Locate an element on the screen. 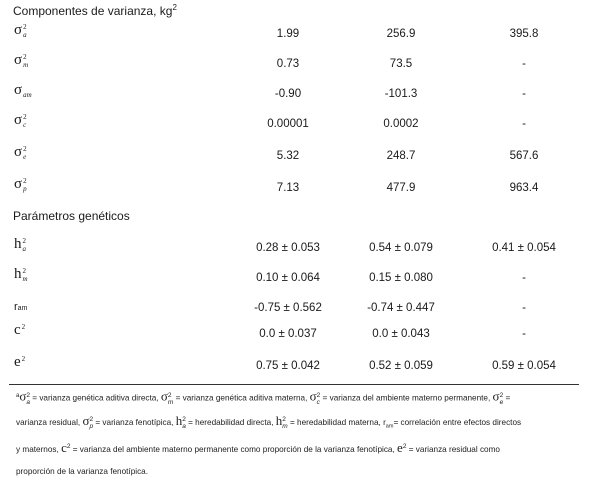  varianza_rows-cell: 477.9 is located at coordinates (401, 188).